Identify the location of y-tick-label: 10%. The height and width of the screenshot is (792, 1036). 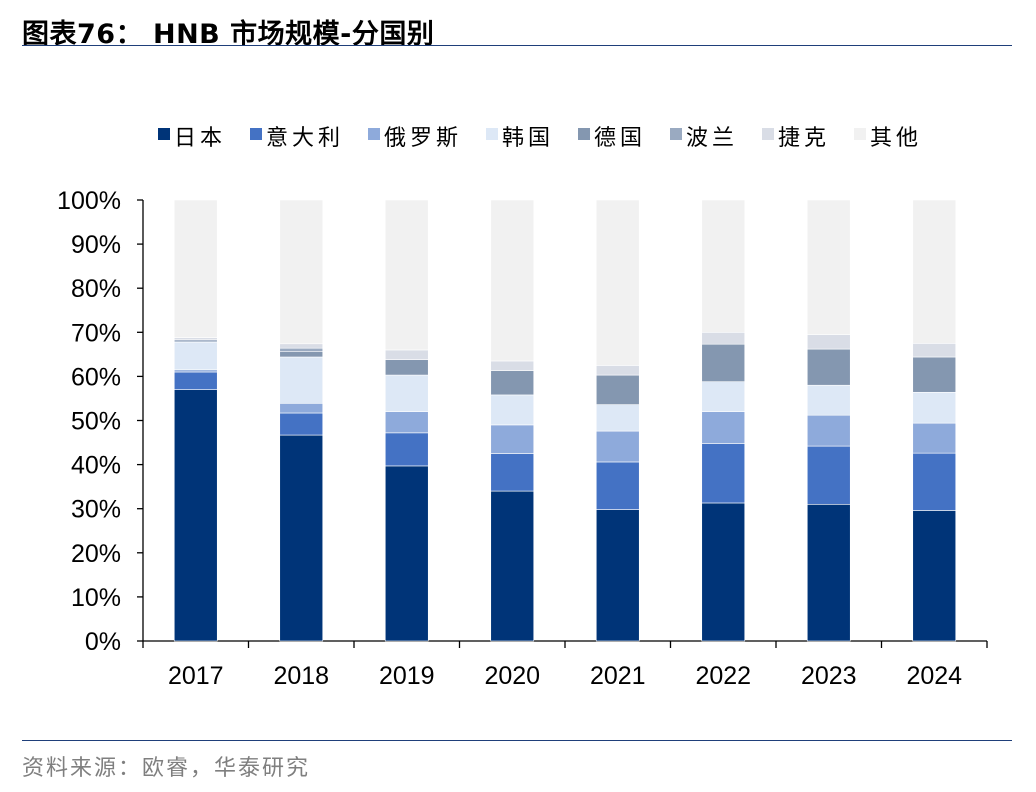
(96, 598).